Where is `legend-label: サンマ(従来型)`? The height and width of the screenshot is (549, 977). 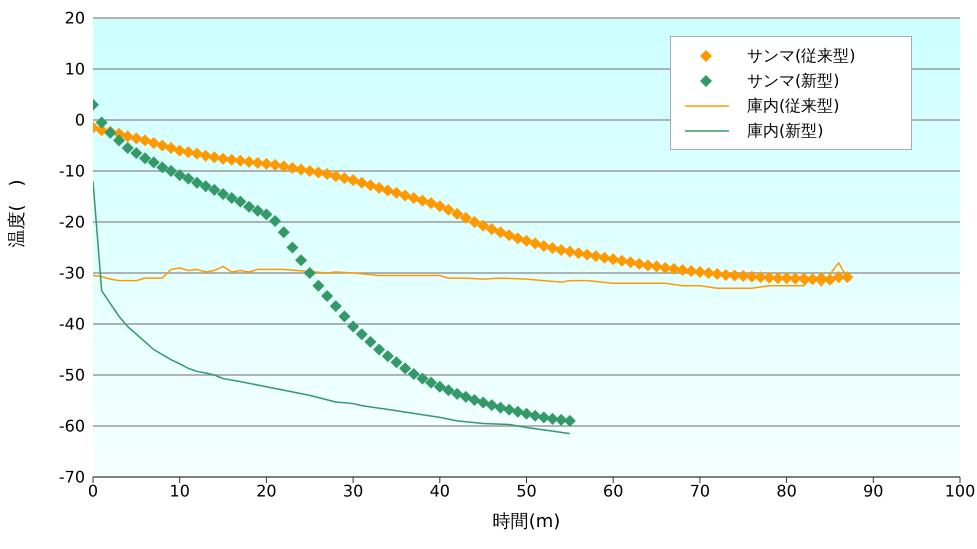 legend-label: サンマ(従来型) is located at coordinates (801, 56).